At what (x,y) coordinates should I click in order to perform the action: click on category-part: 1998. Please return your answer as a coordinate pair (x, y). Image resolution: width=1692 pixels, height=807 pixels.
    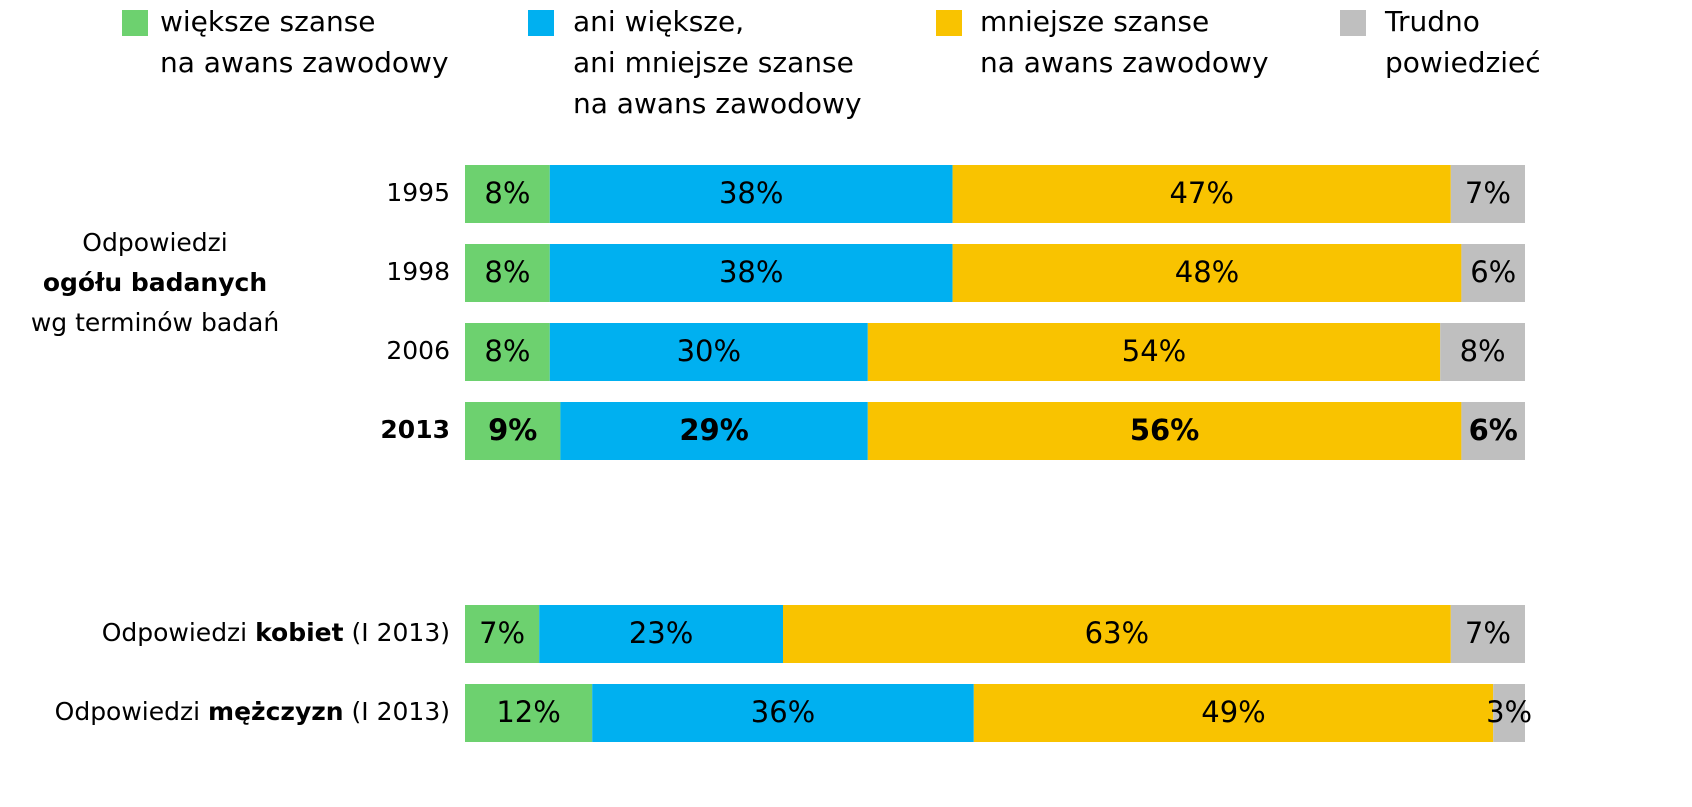
    Looking at the image, I should click on (418, 271).